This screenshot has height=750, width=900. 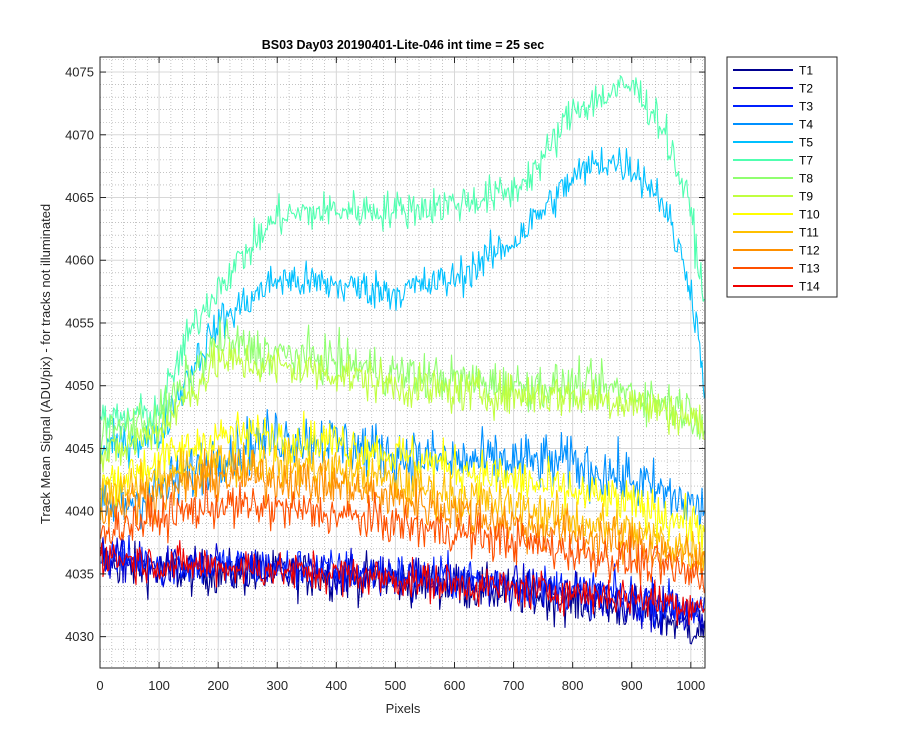 I want to click on x-tick-label: 1000, so click(x=690, y=685).